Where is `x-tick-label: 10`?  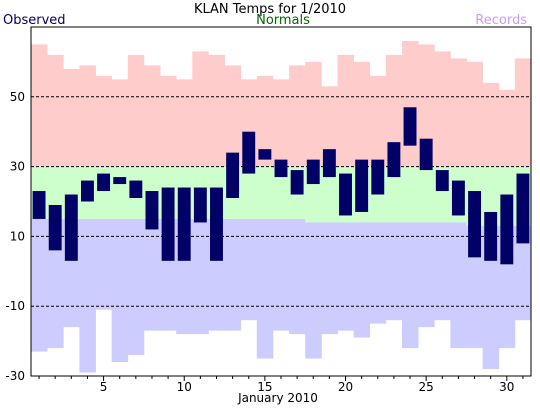 x-tick-label: 10 is located at coordinates (184, 387).